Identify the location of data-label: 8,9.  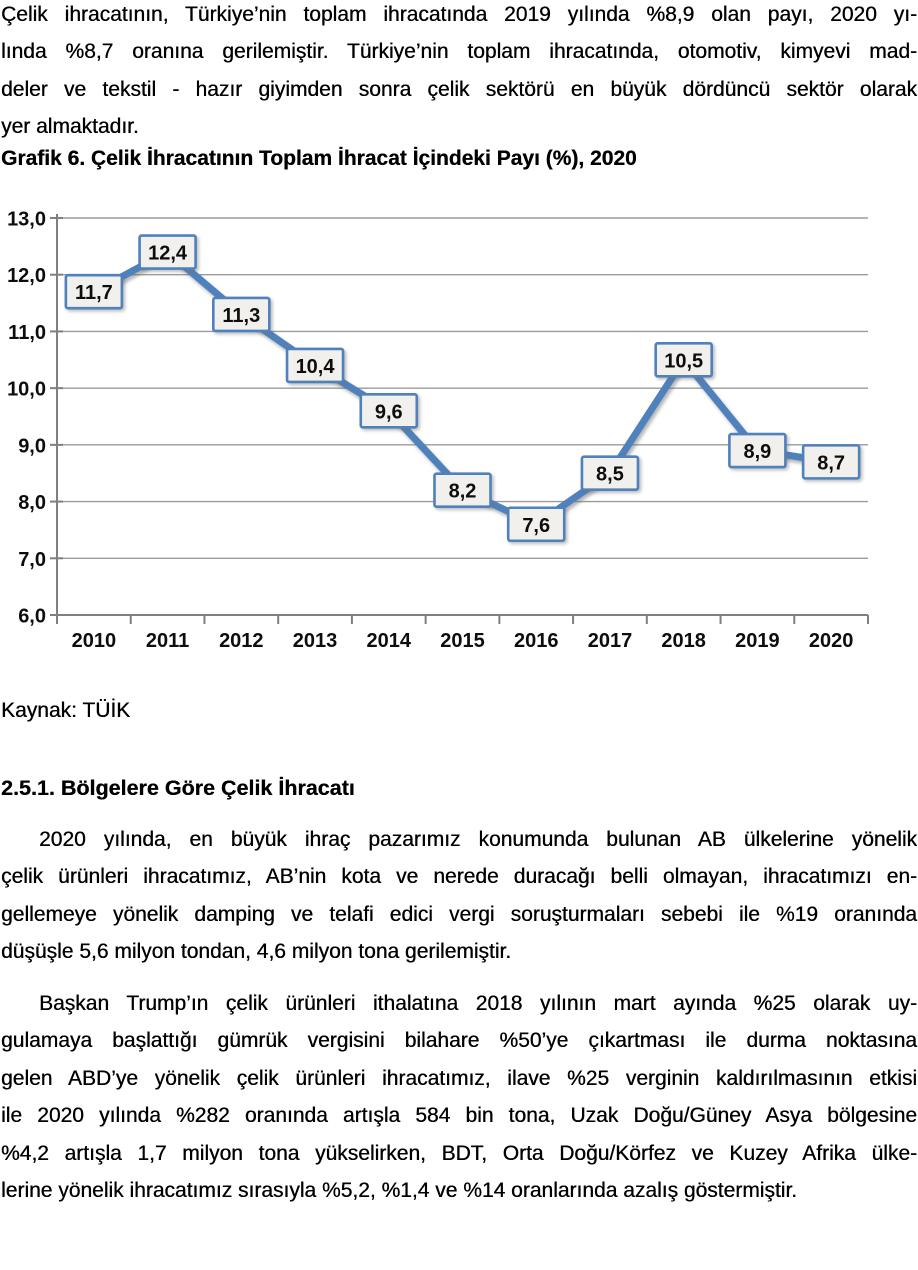
(758, 452).